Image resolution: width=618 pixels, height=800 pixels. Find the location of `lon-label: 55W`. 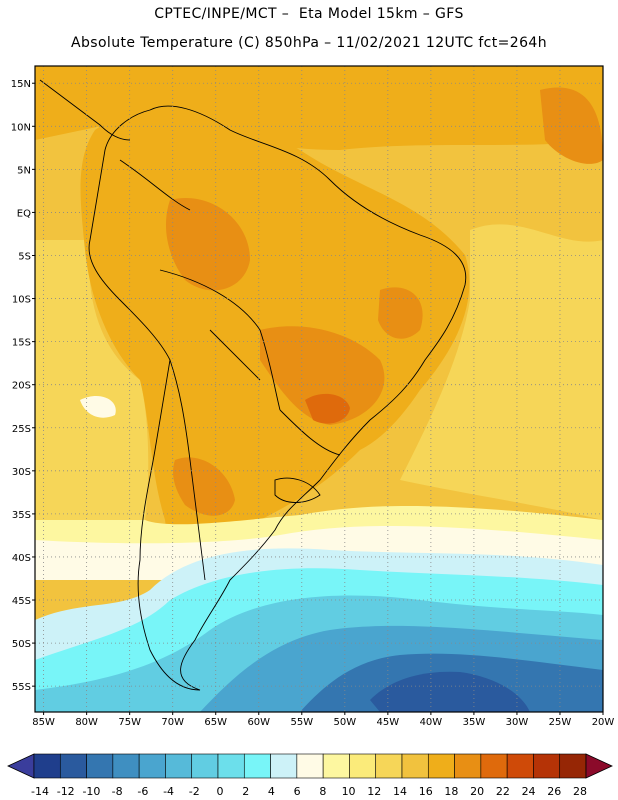

lon-label: 55W is located at coordinates (301, 722).